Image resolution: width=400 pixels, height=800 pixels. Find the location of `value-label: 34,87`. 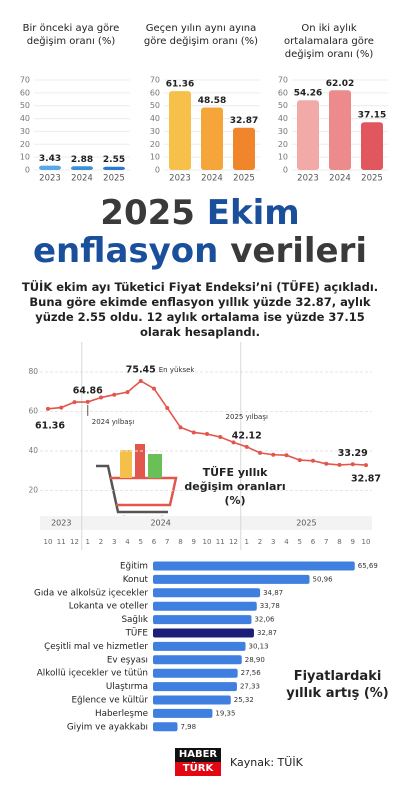

value-label: 34,87 is located at coordinates (273, 593).